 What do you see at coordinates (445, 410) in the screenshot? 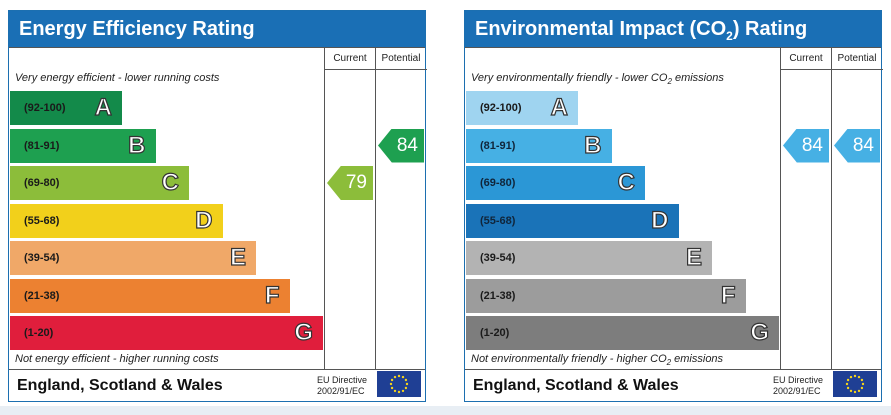
I see `bottom-strip` at bounding box center [445, 410].